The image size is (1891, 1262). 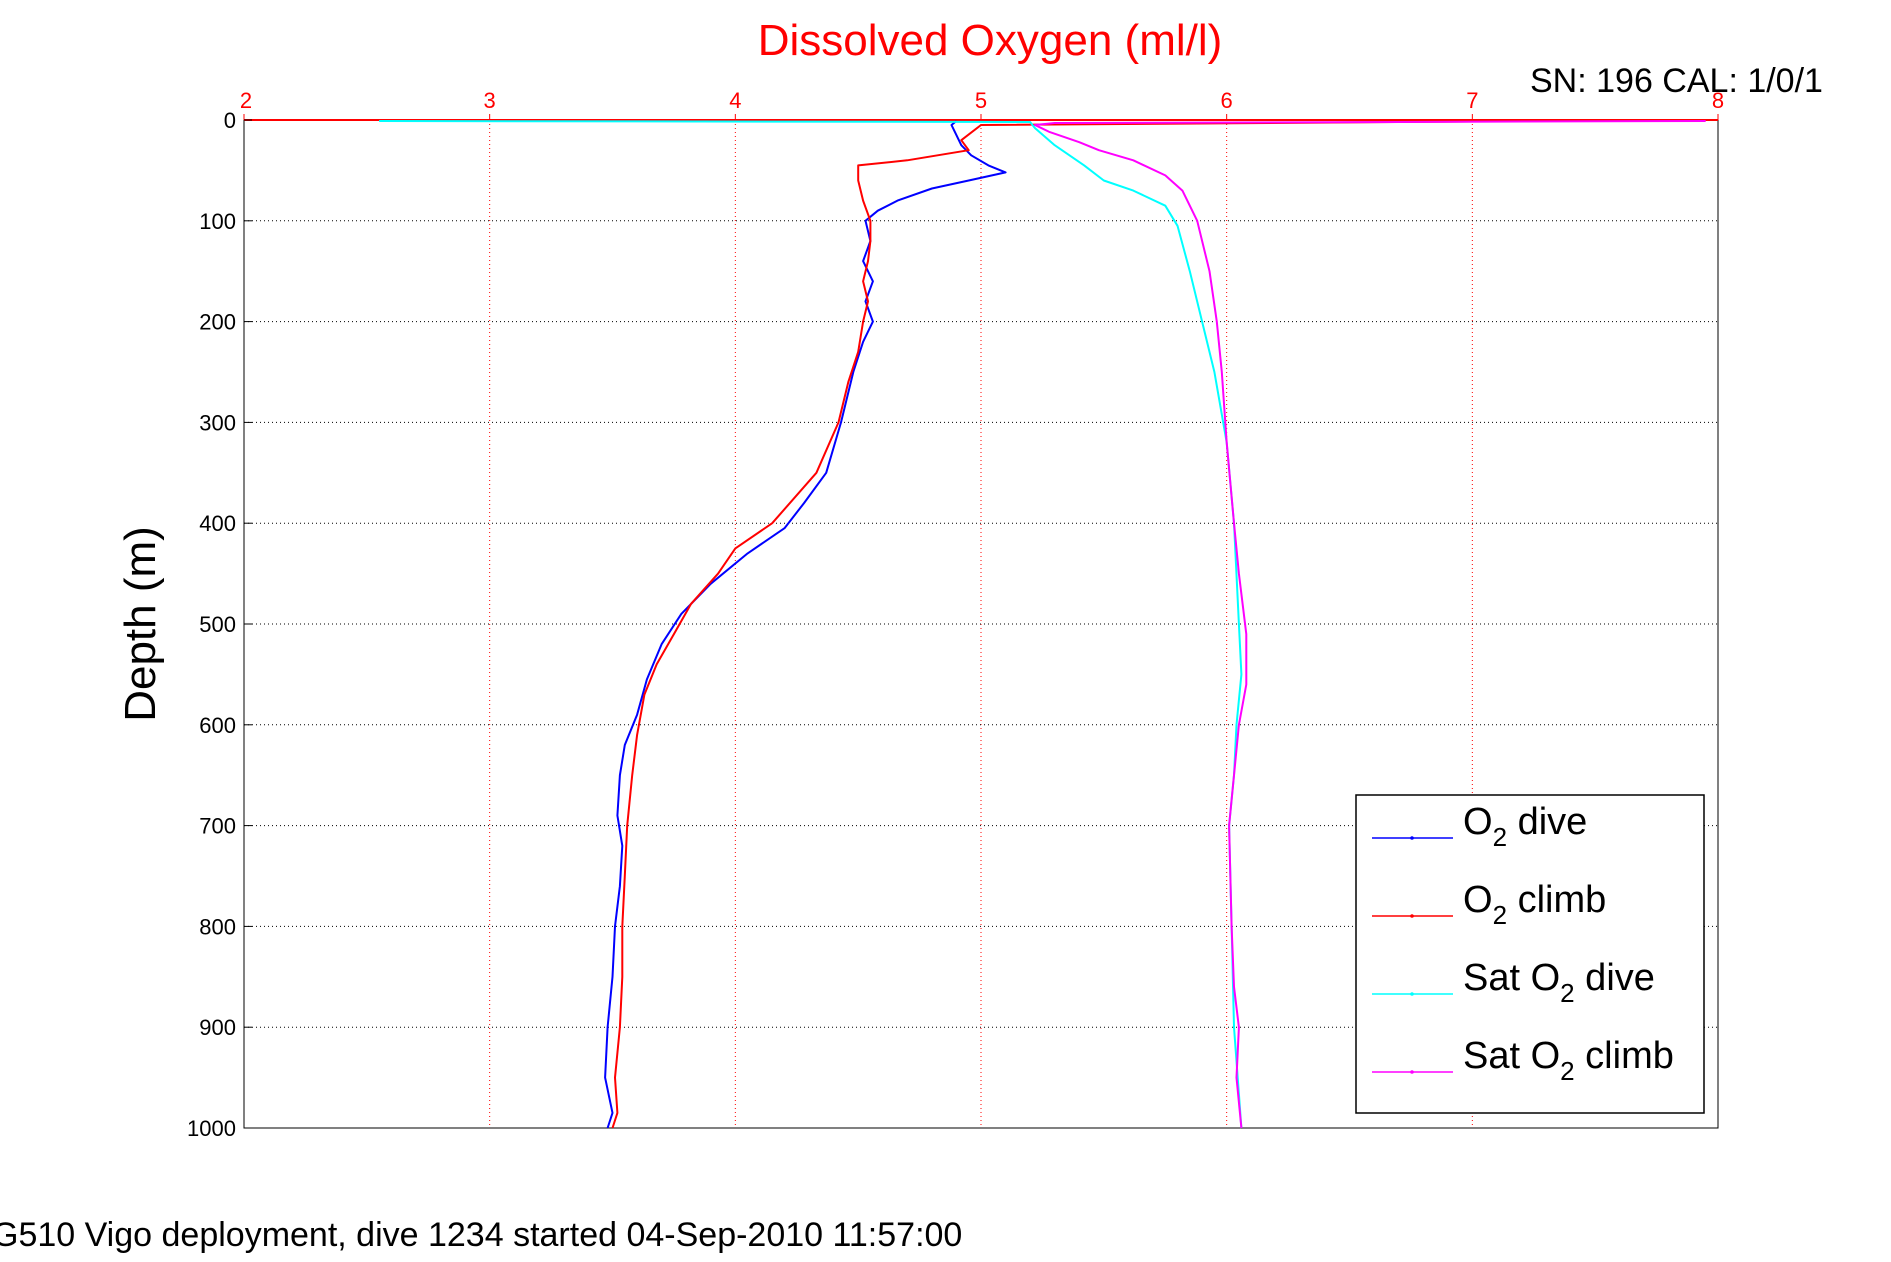 I want to click on y-tick-label: 800, so click(x=217, y=926).